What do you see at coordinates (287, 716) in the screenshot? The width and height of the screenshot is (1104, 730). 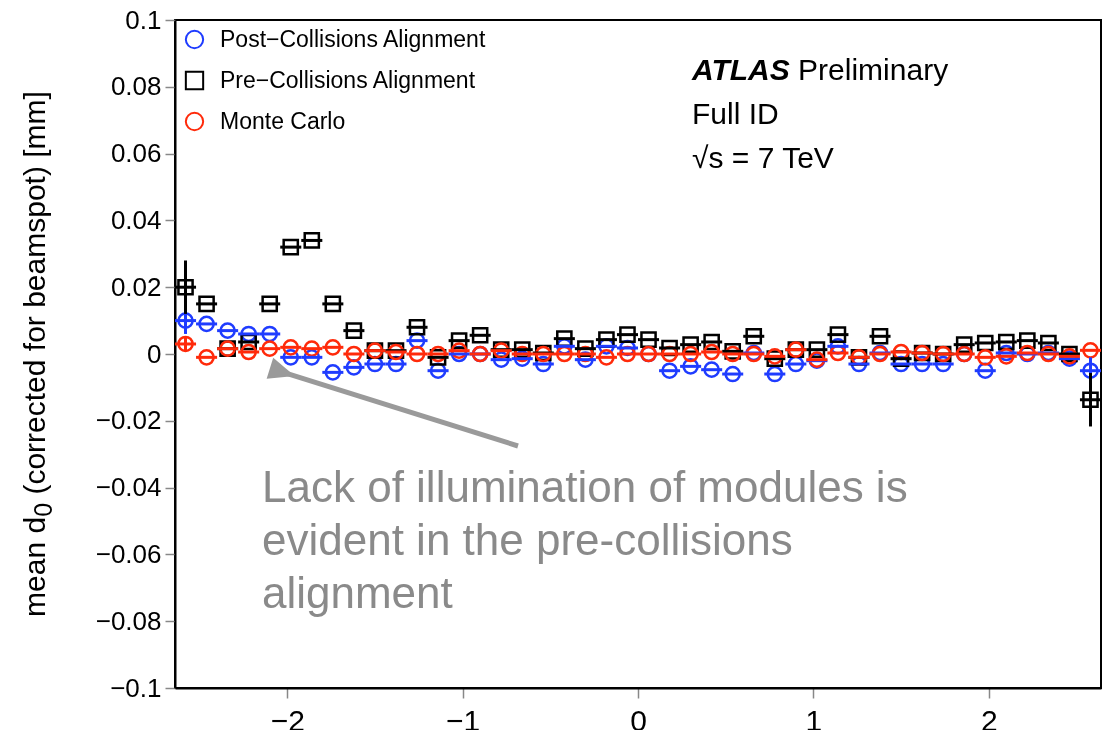 I see `x-tick-label: −2` at bounding box center [287, 716].